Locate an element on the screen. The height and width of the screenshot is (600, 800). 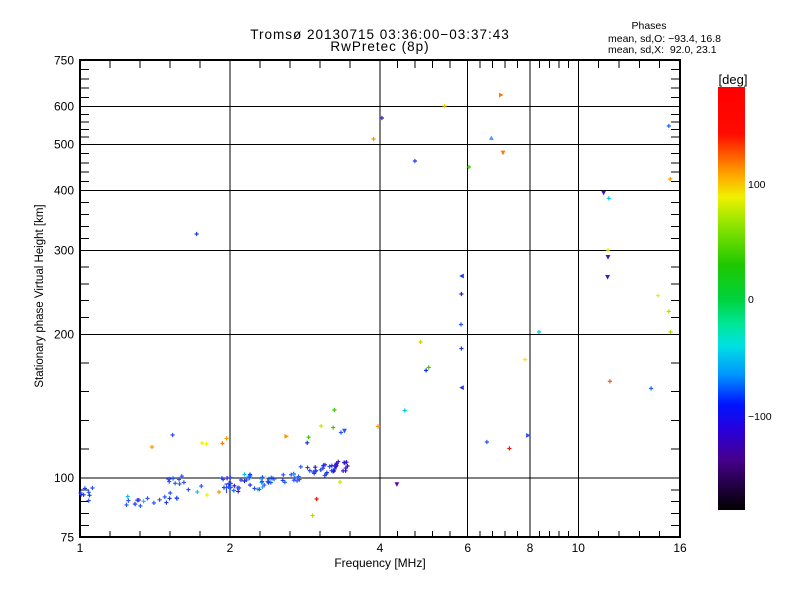
svg-text: 75 is located at coordinates (68, 538).